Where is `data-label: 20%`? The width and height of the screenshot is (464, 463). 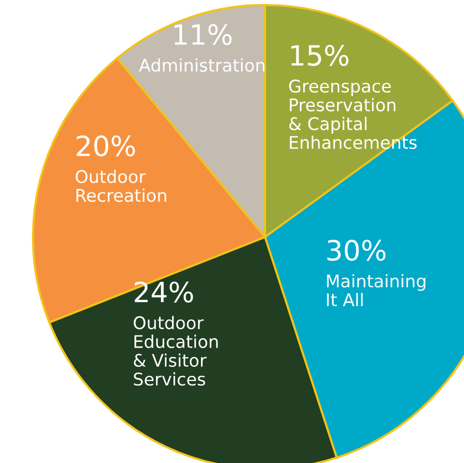 data-label: 20% is located at coordinates (105, 145).